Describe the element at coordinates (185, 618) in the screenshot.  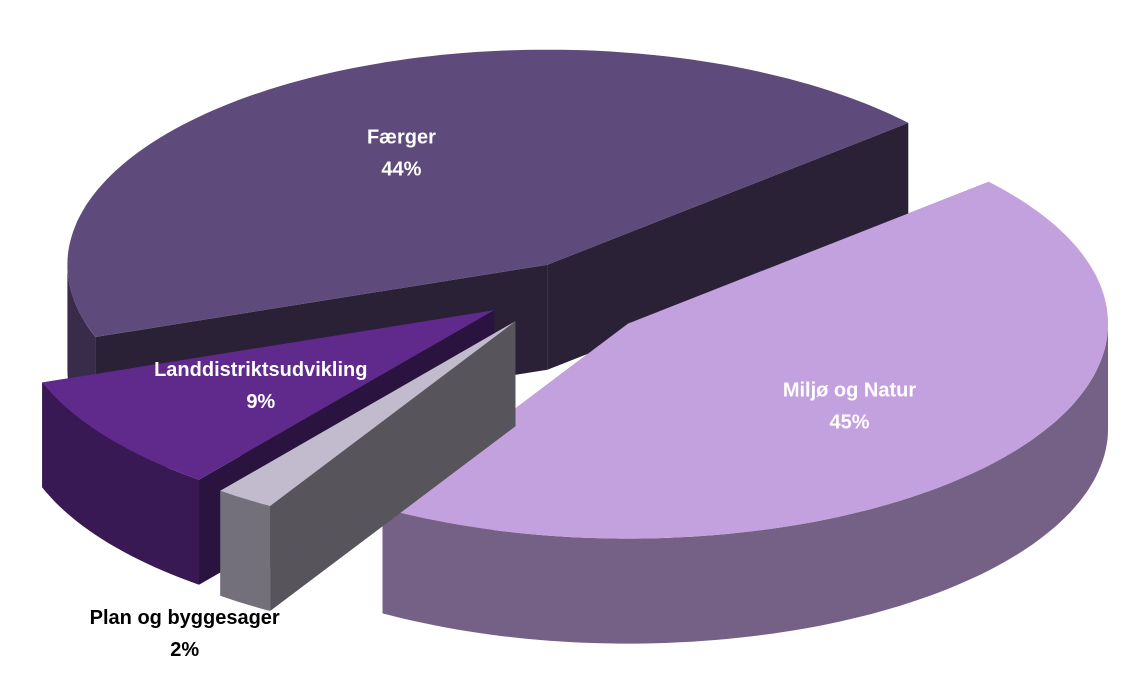
I see `slice-label: Plan og byggesager` at that location.